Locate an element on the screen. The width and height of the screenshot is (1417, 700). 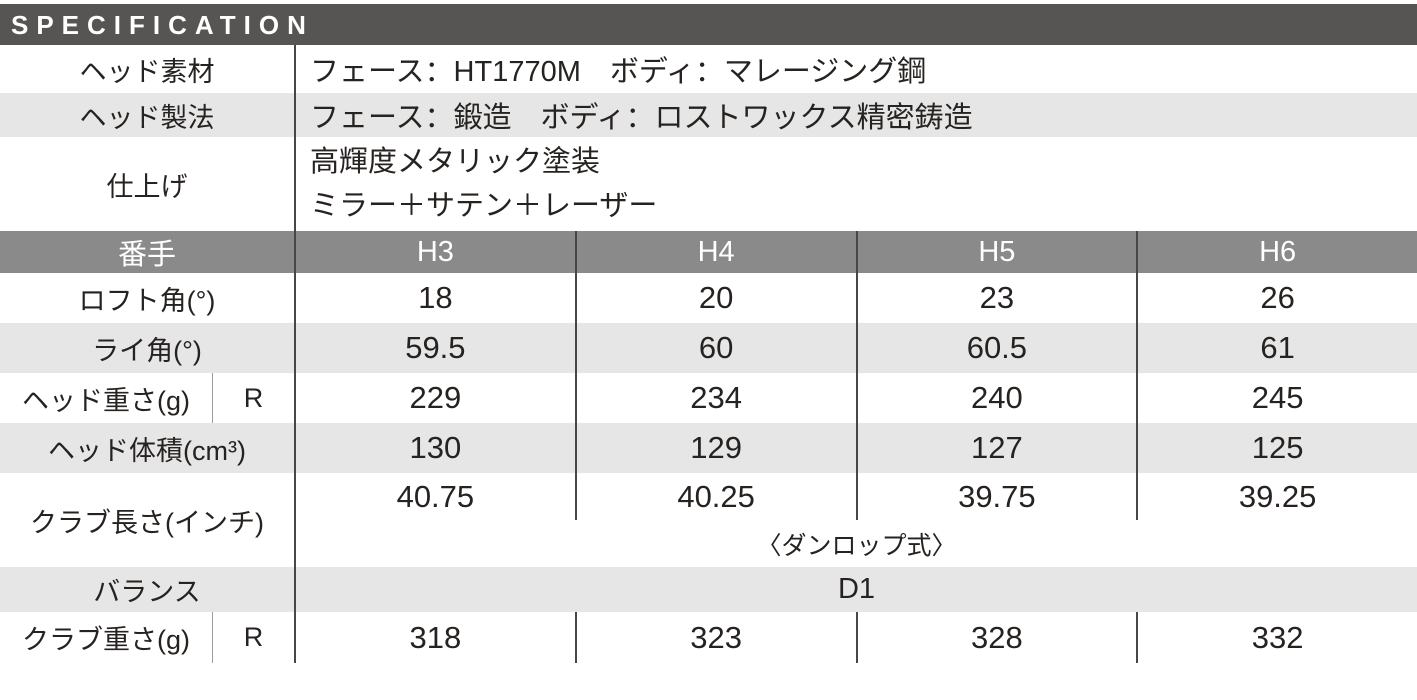
header-col-h6: H6 is located at coordinates (1276, 252).